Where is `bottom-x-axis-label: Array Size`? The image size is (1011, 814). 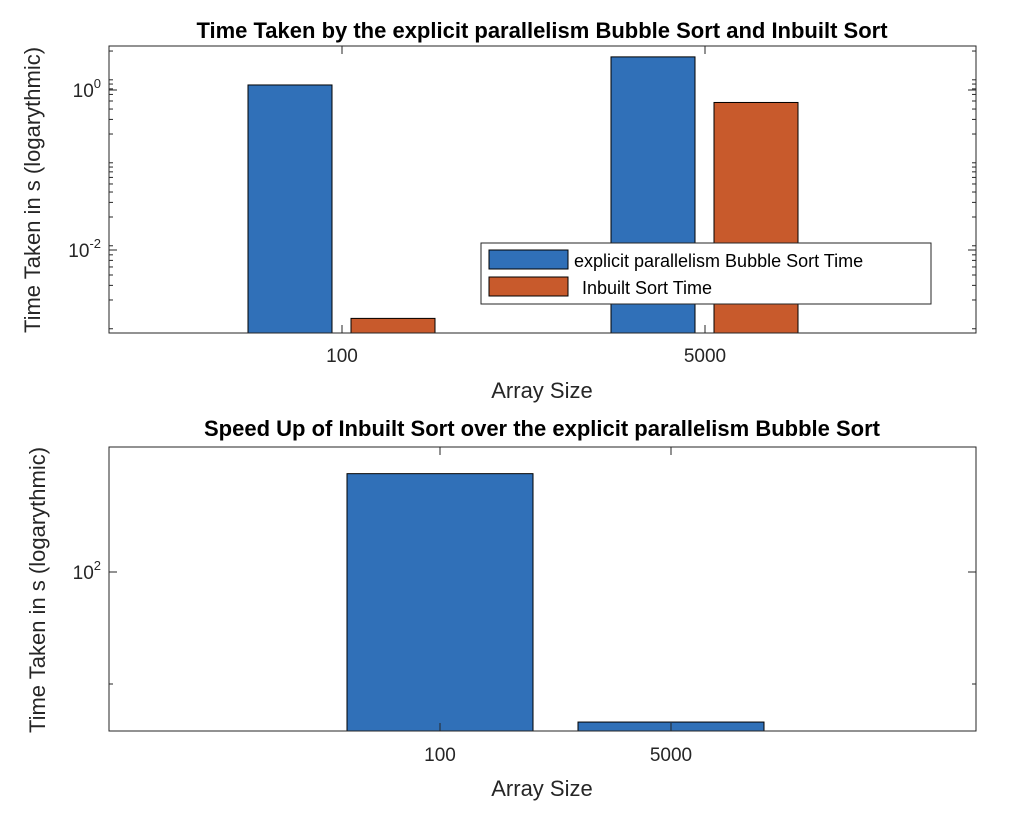 bottom-x-axis-label: Array Size is located at coordinates (541, 788).